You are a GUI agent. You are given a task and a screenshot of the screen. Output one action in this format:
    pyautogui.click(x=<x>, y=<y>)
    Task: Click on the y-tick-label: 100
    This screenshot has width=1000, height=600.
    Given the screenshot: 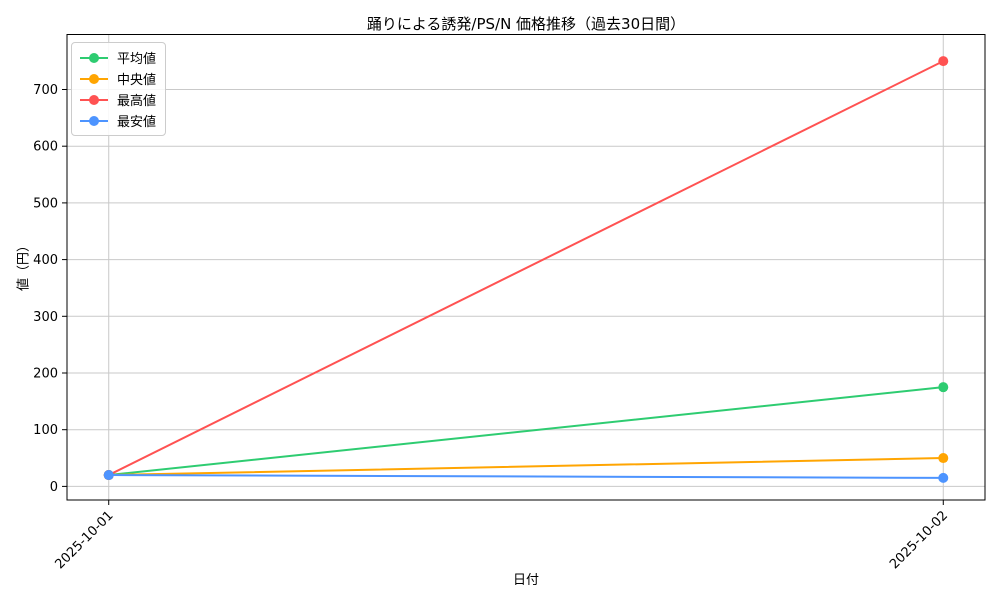 What is the action you would take?
    pyautogui.click(x=45, y=430)
    